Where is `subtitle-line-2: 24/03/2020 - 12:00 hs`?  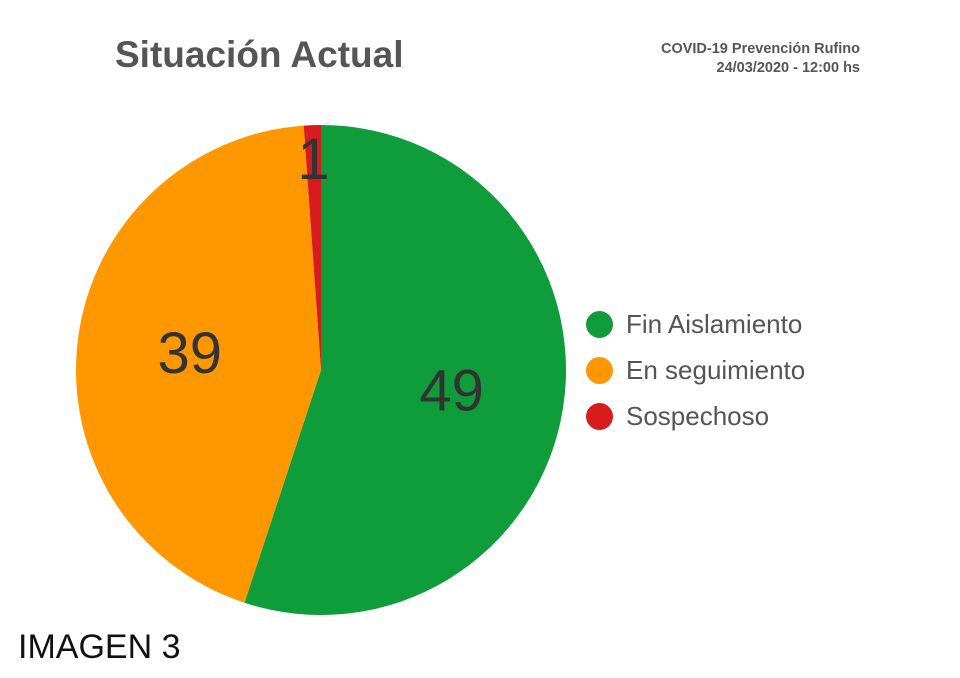
subtitle-line-2: 24/03/2020 - 12:00 hs is located at coordinates (788, 68).